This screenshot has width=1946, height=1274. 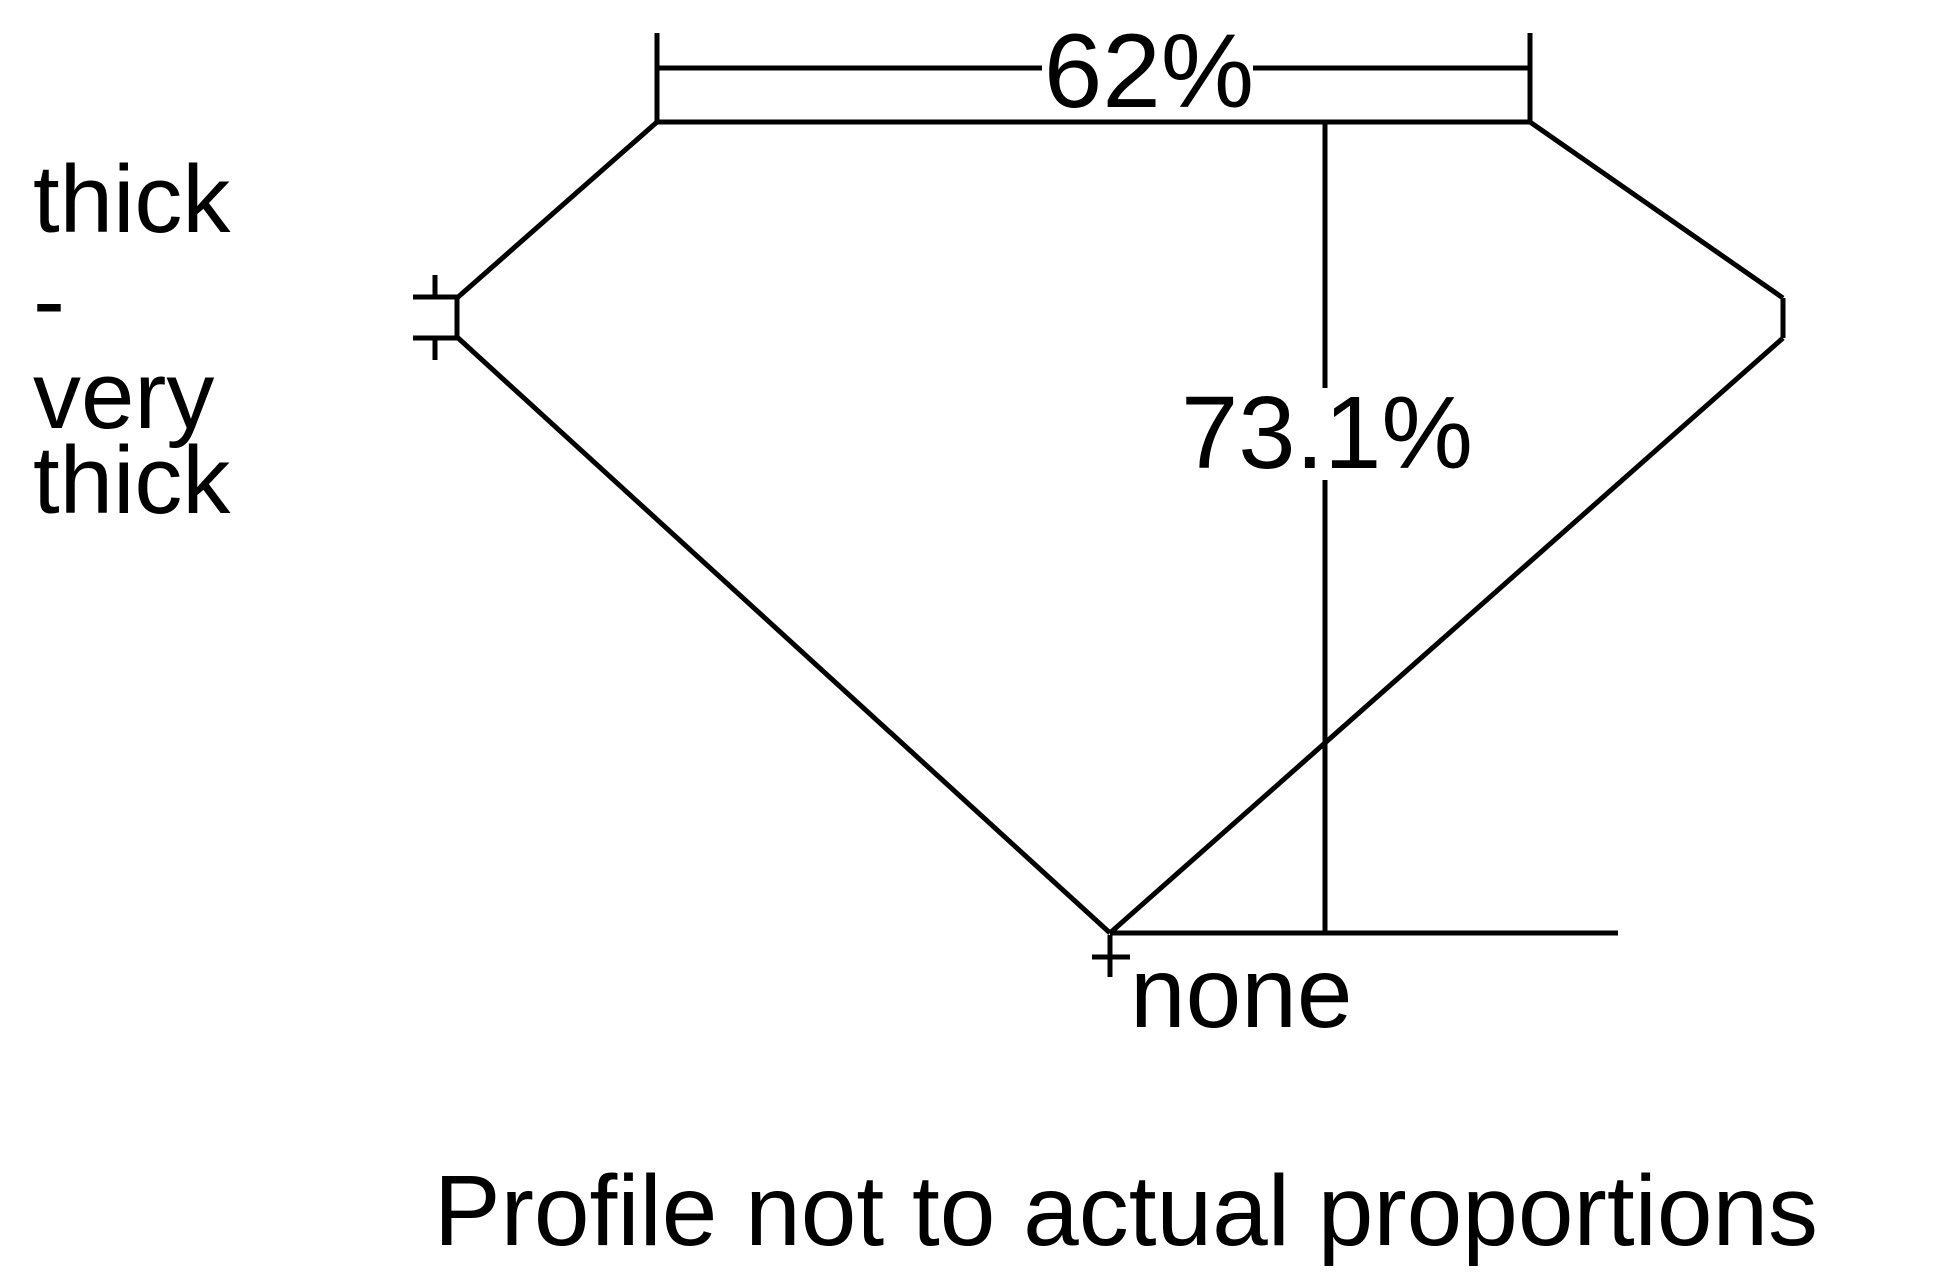 I want to click on depth-percentage-label: 73.1%, so click(x=1327, y=432).